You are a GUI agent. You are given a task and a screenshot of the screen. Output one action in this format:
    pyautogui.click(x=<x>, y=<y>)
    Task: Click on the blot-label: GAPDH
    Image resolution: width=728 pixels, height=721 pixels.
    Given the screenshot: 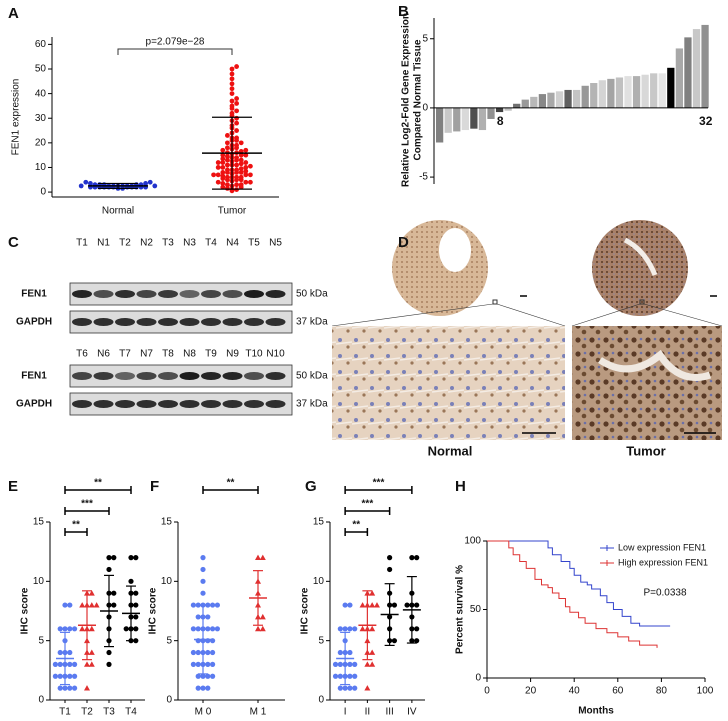 What is the action you would take?
    pyautogui.click(x=34, y=404)
    